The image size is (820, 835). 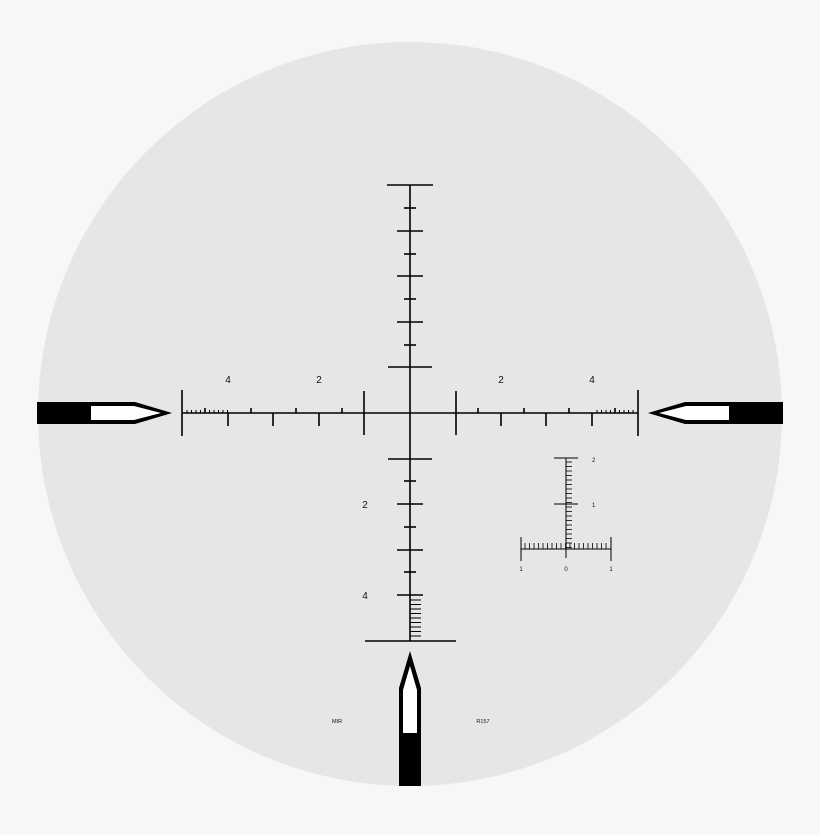 What do you see at coordinates (501, 380) in the screenshot?
I see `right-inner-label: 2` at bounding box center [501, 380].